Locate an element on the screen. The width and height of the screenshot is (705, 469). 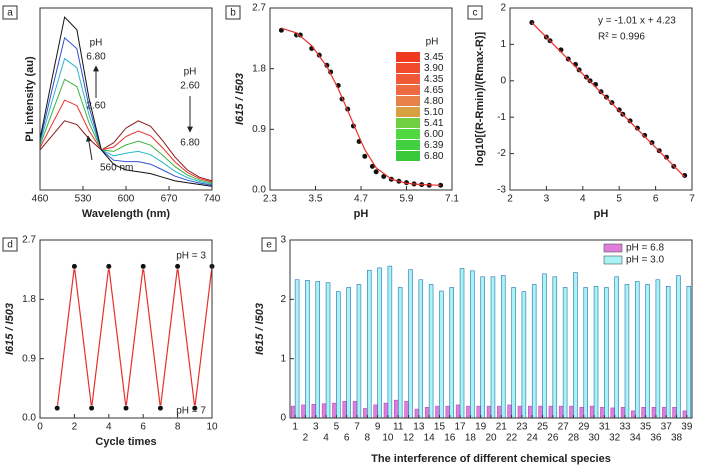
panel-letter: a is located at coordinates (10, 13).